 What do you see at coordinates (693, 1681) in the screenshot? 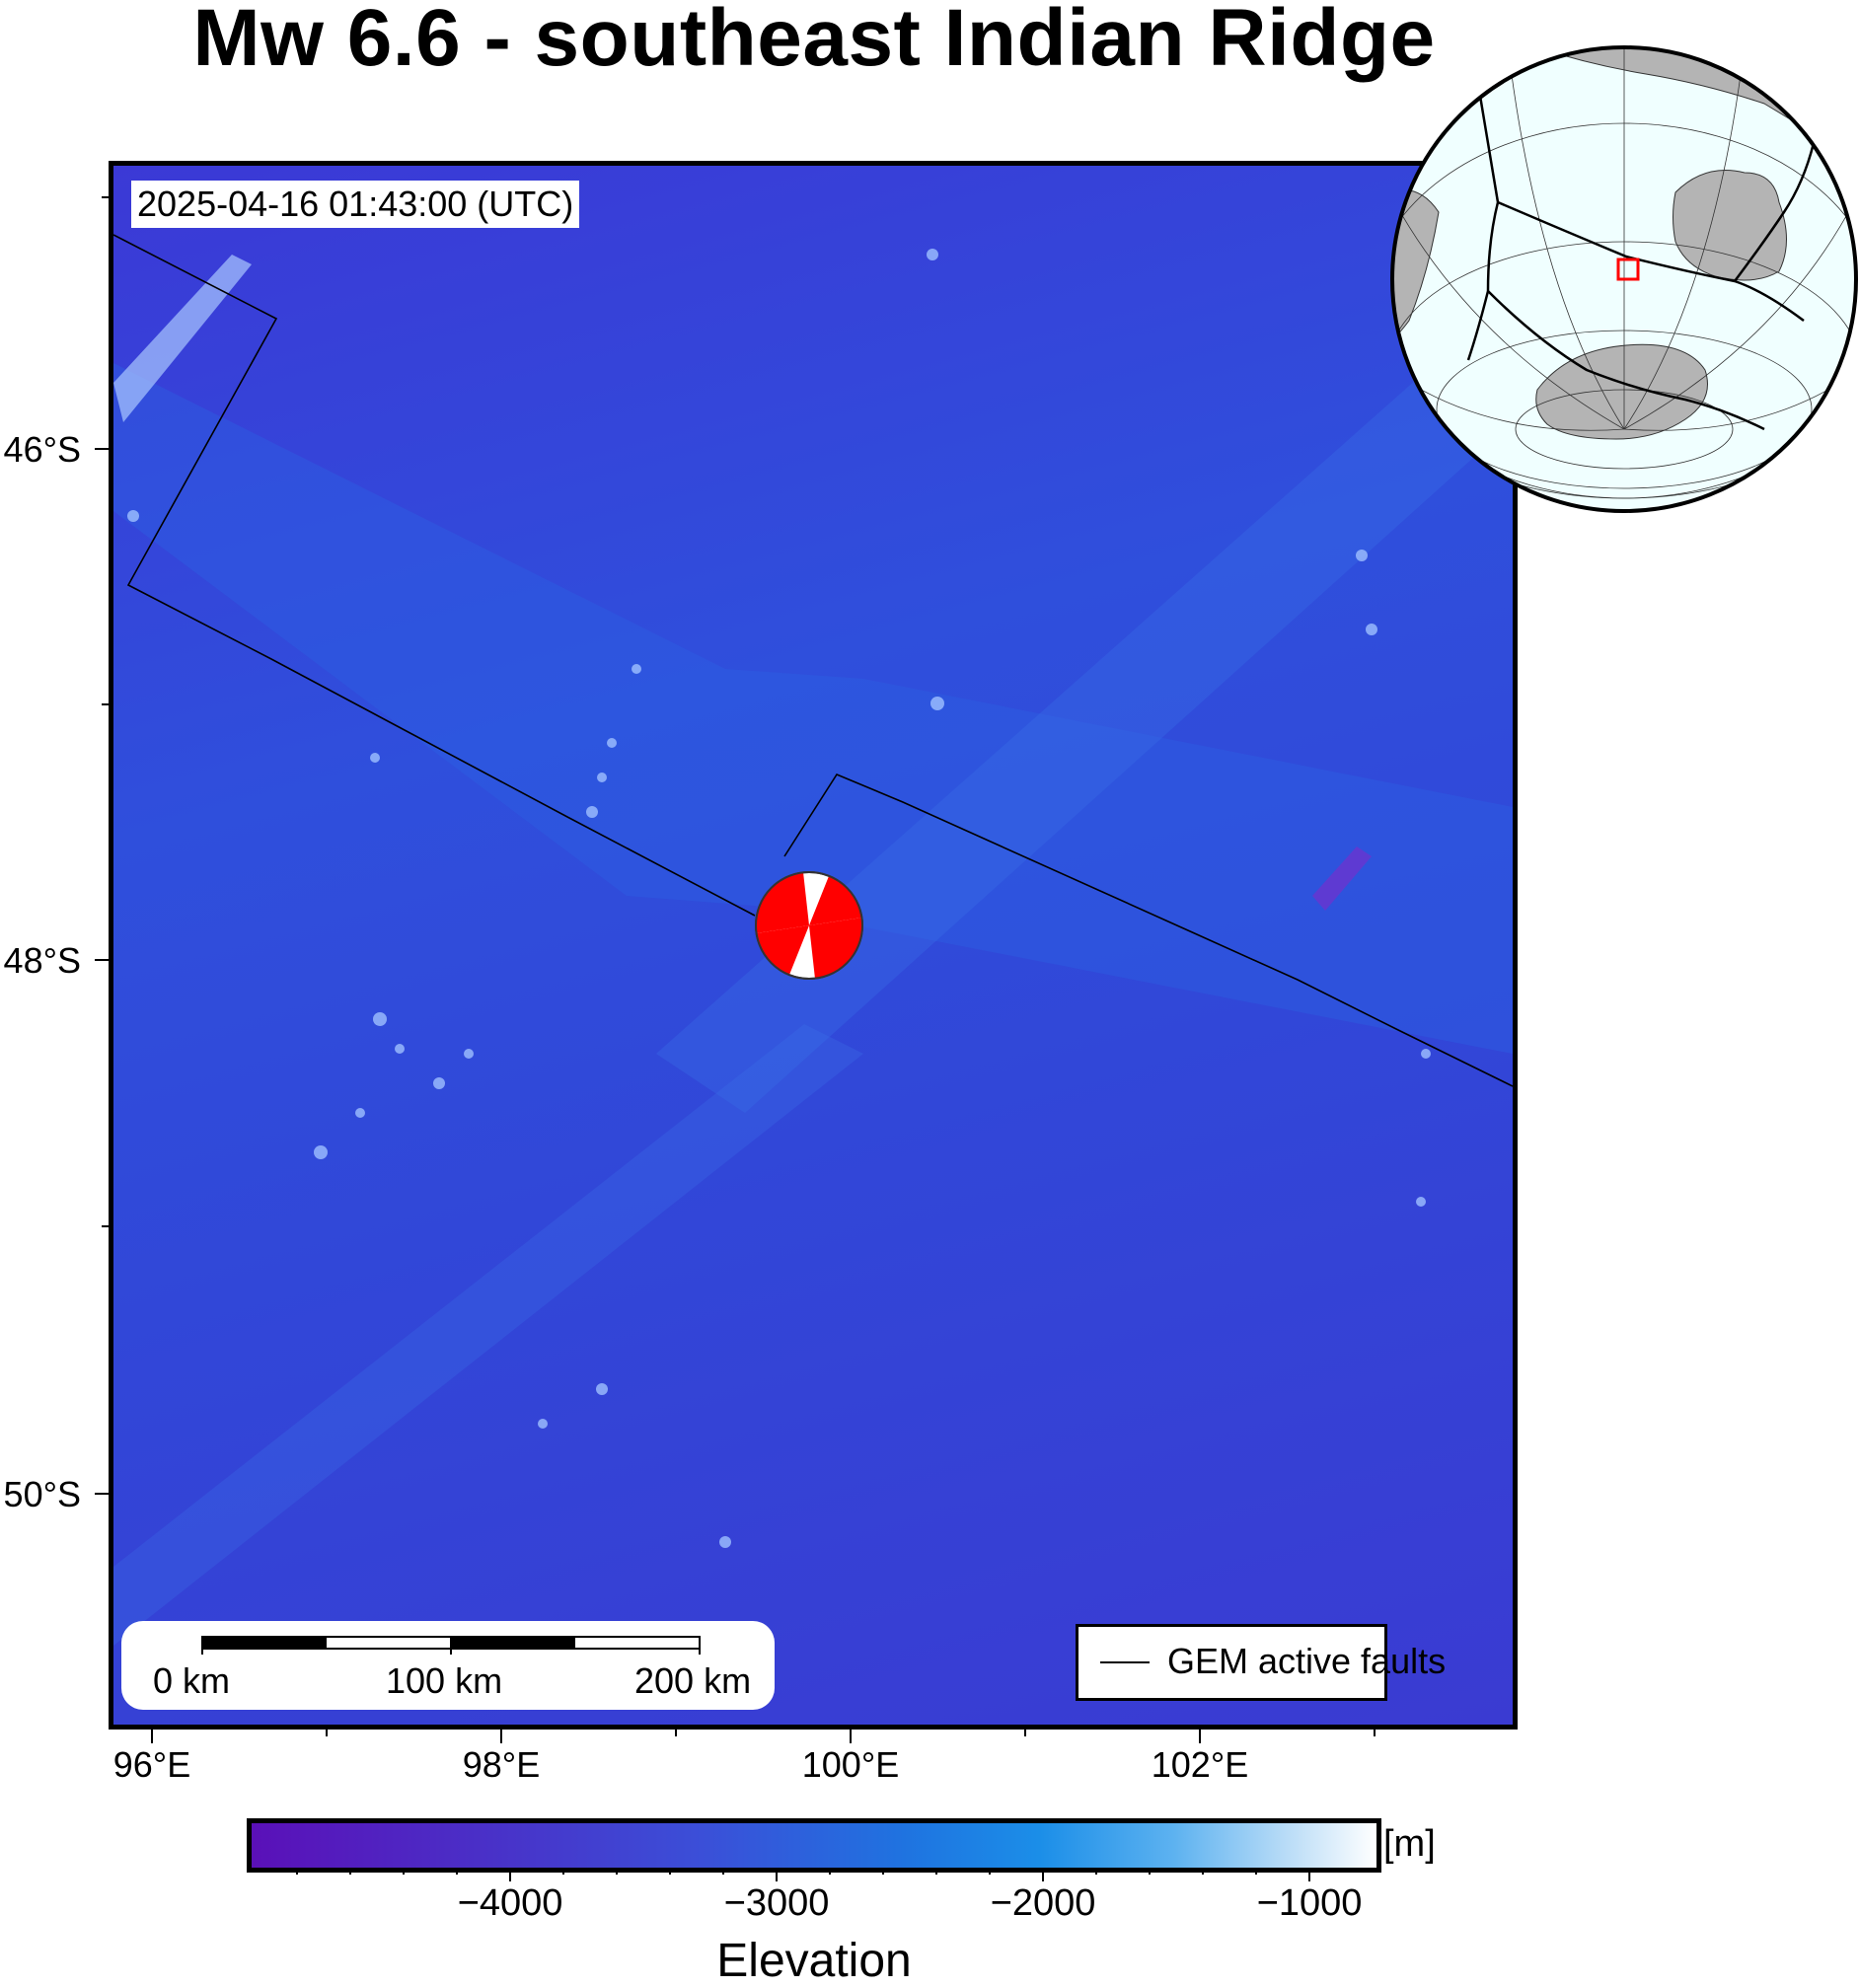
I see `scale-label-200: 200 km` at bounding box center [693, 1681].